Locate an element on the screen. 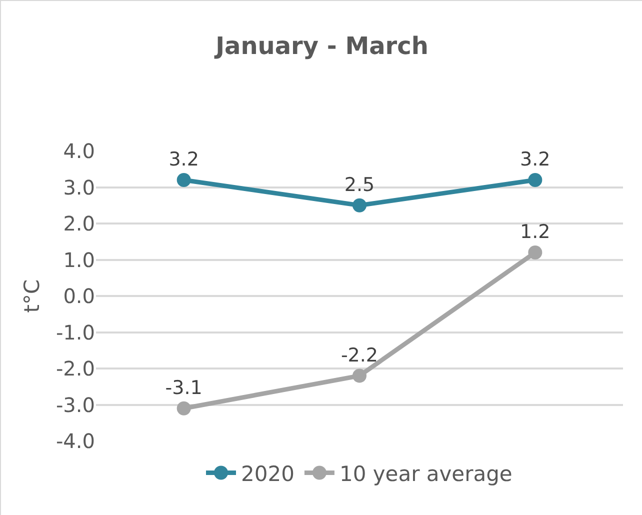 This screenshot has height=515, width=642. y-tick-label: 0.0 is located at coordinates (79, 296).